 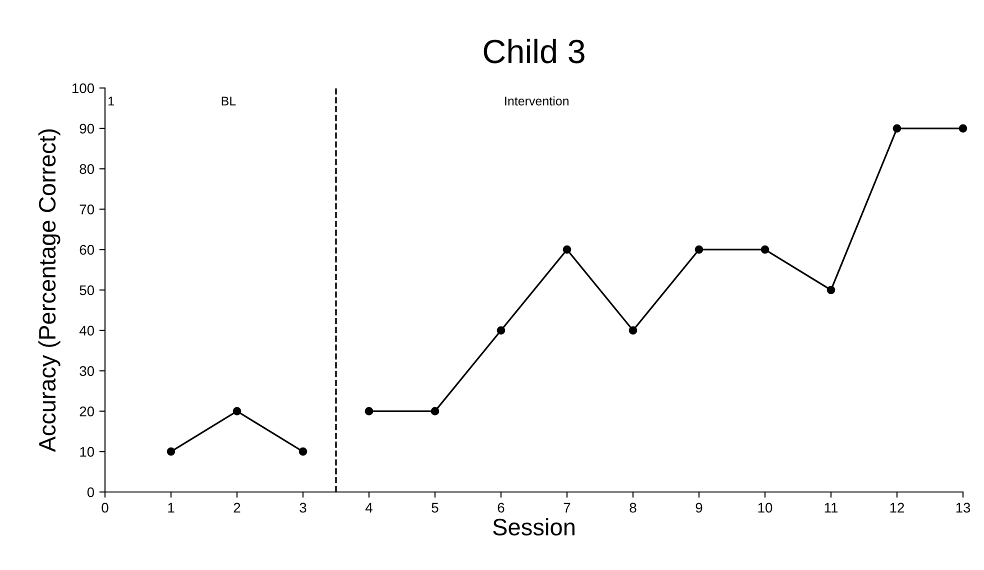 I want to click on y-tick-label: 70, so click(x=87, y=209).